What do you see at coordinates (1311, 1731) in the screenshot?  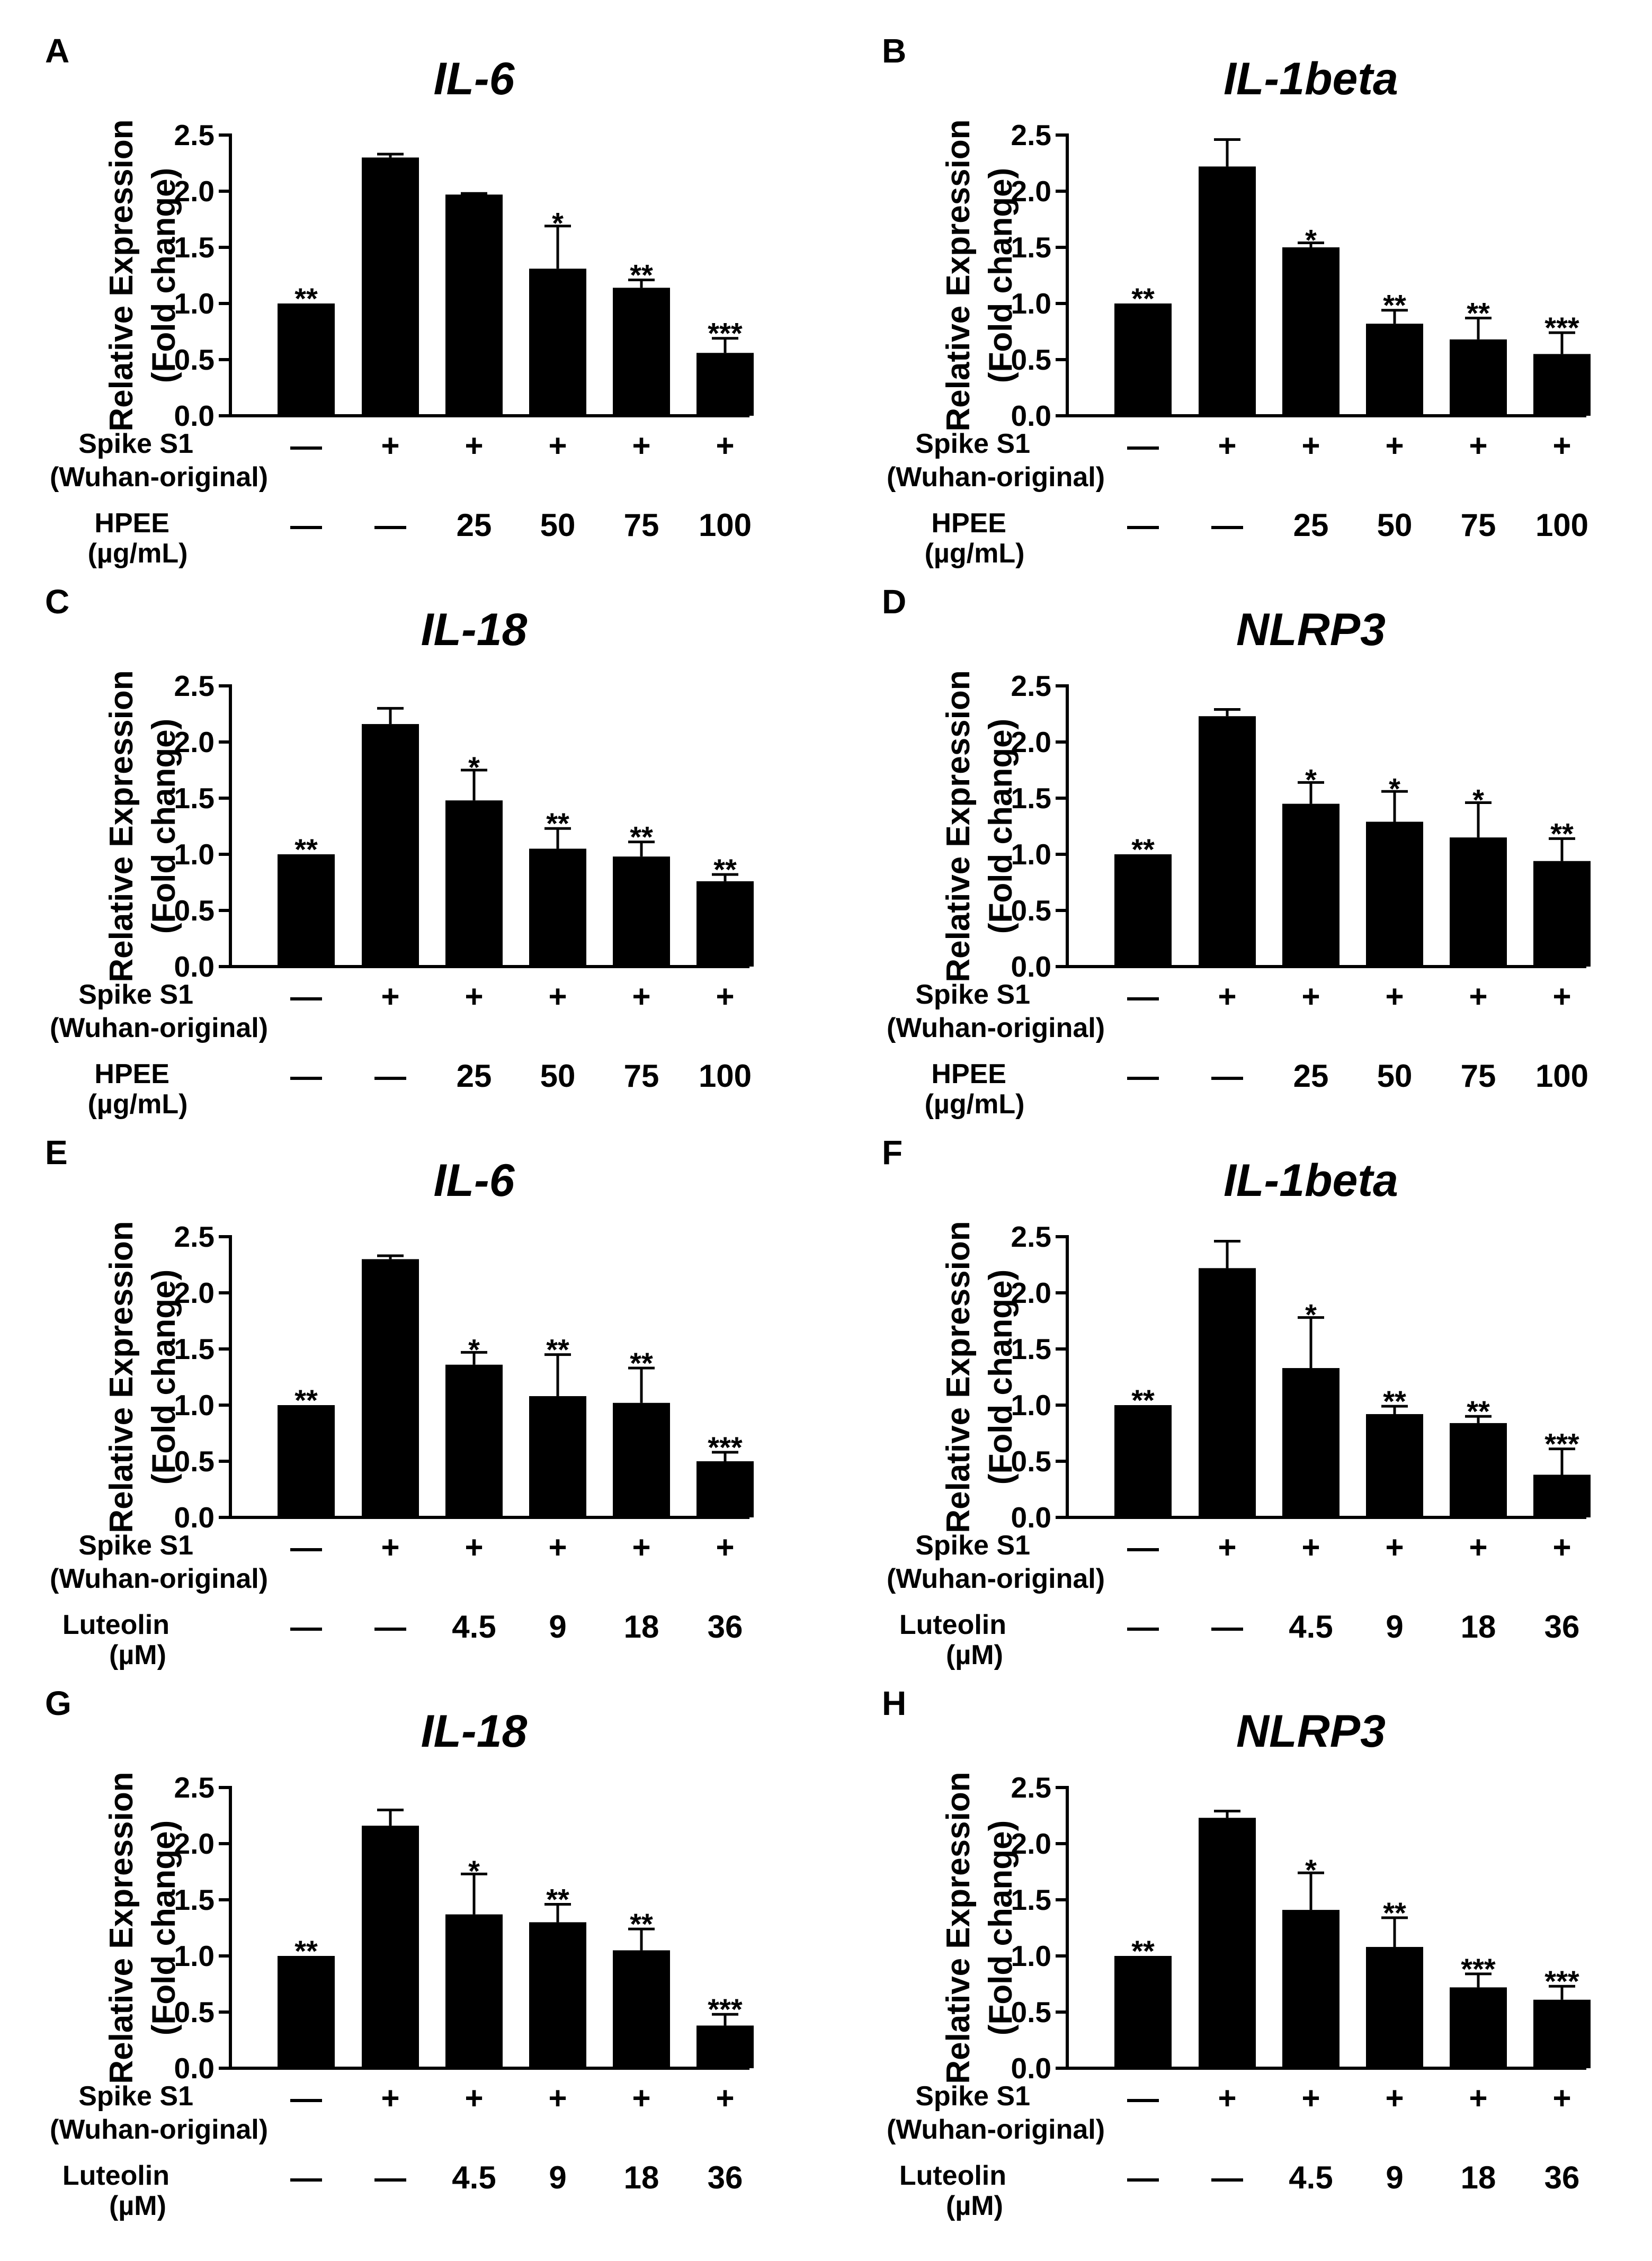 I see `chart-title: NLRP3` at bounding box center [1311, 1731].